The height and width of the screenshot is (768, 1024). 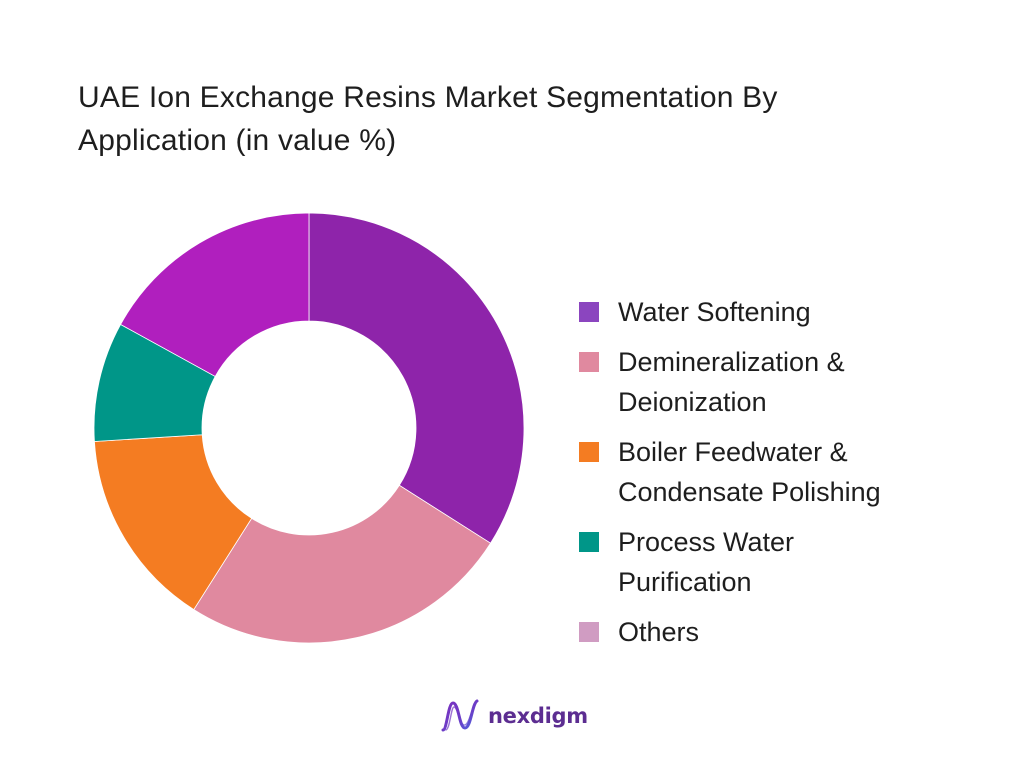 I want to click on slice-water-softening, so click(x=416, y=378).